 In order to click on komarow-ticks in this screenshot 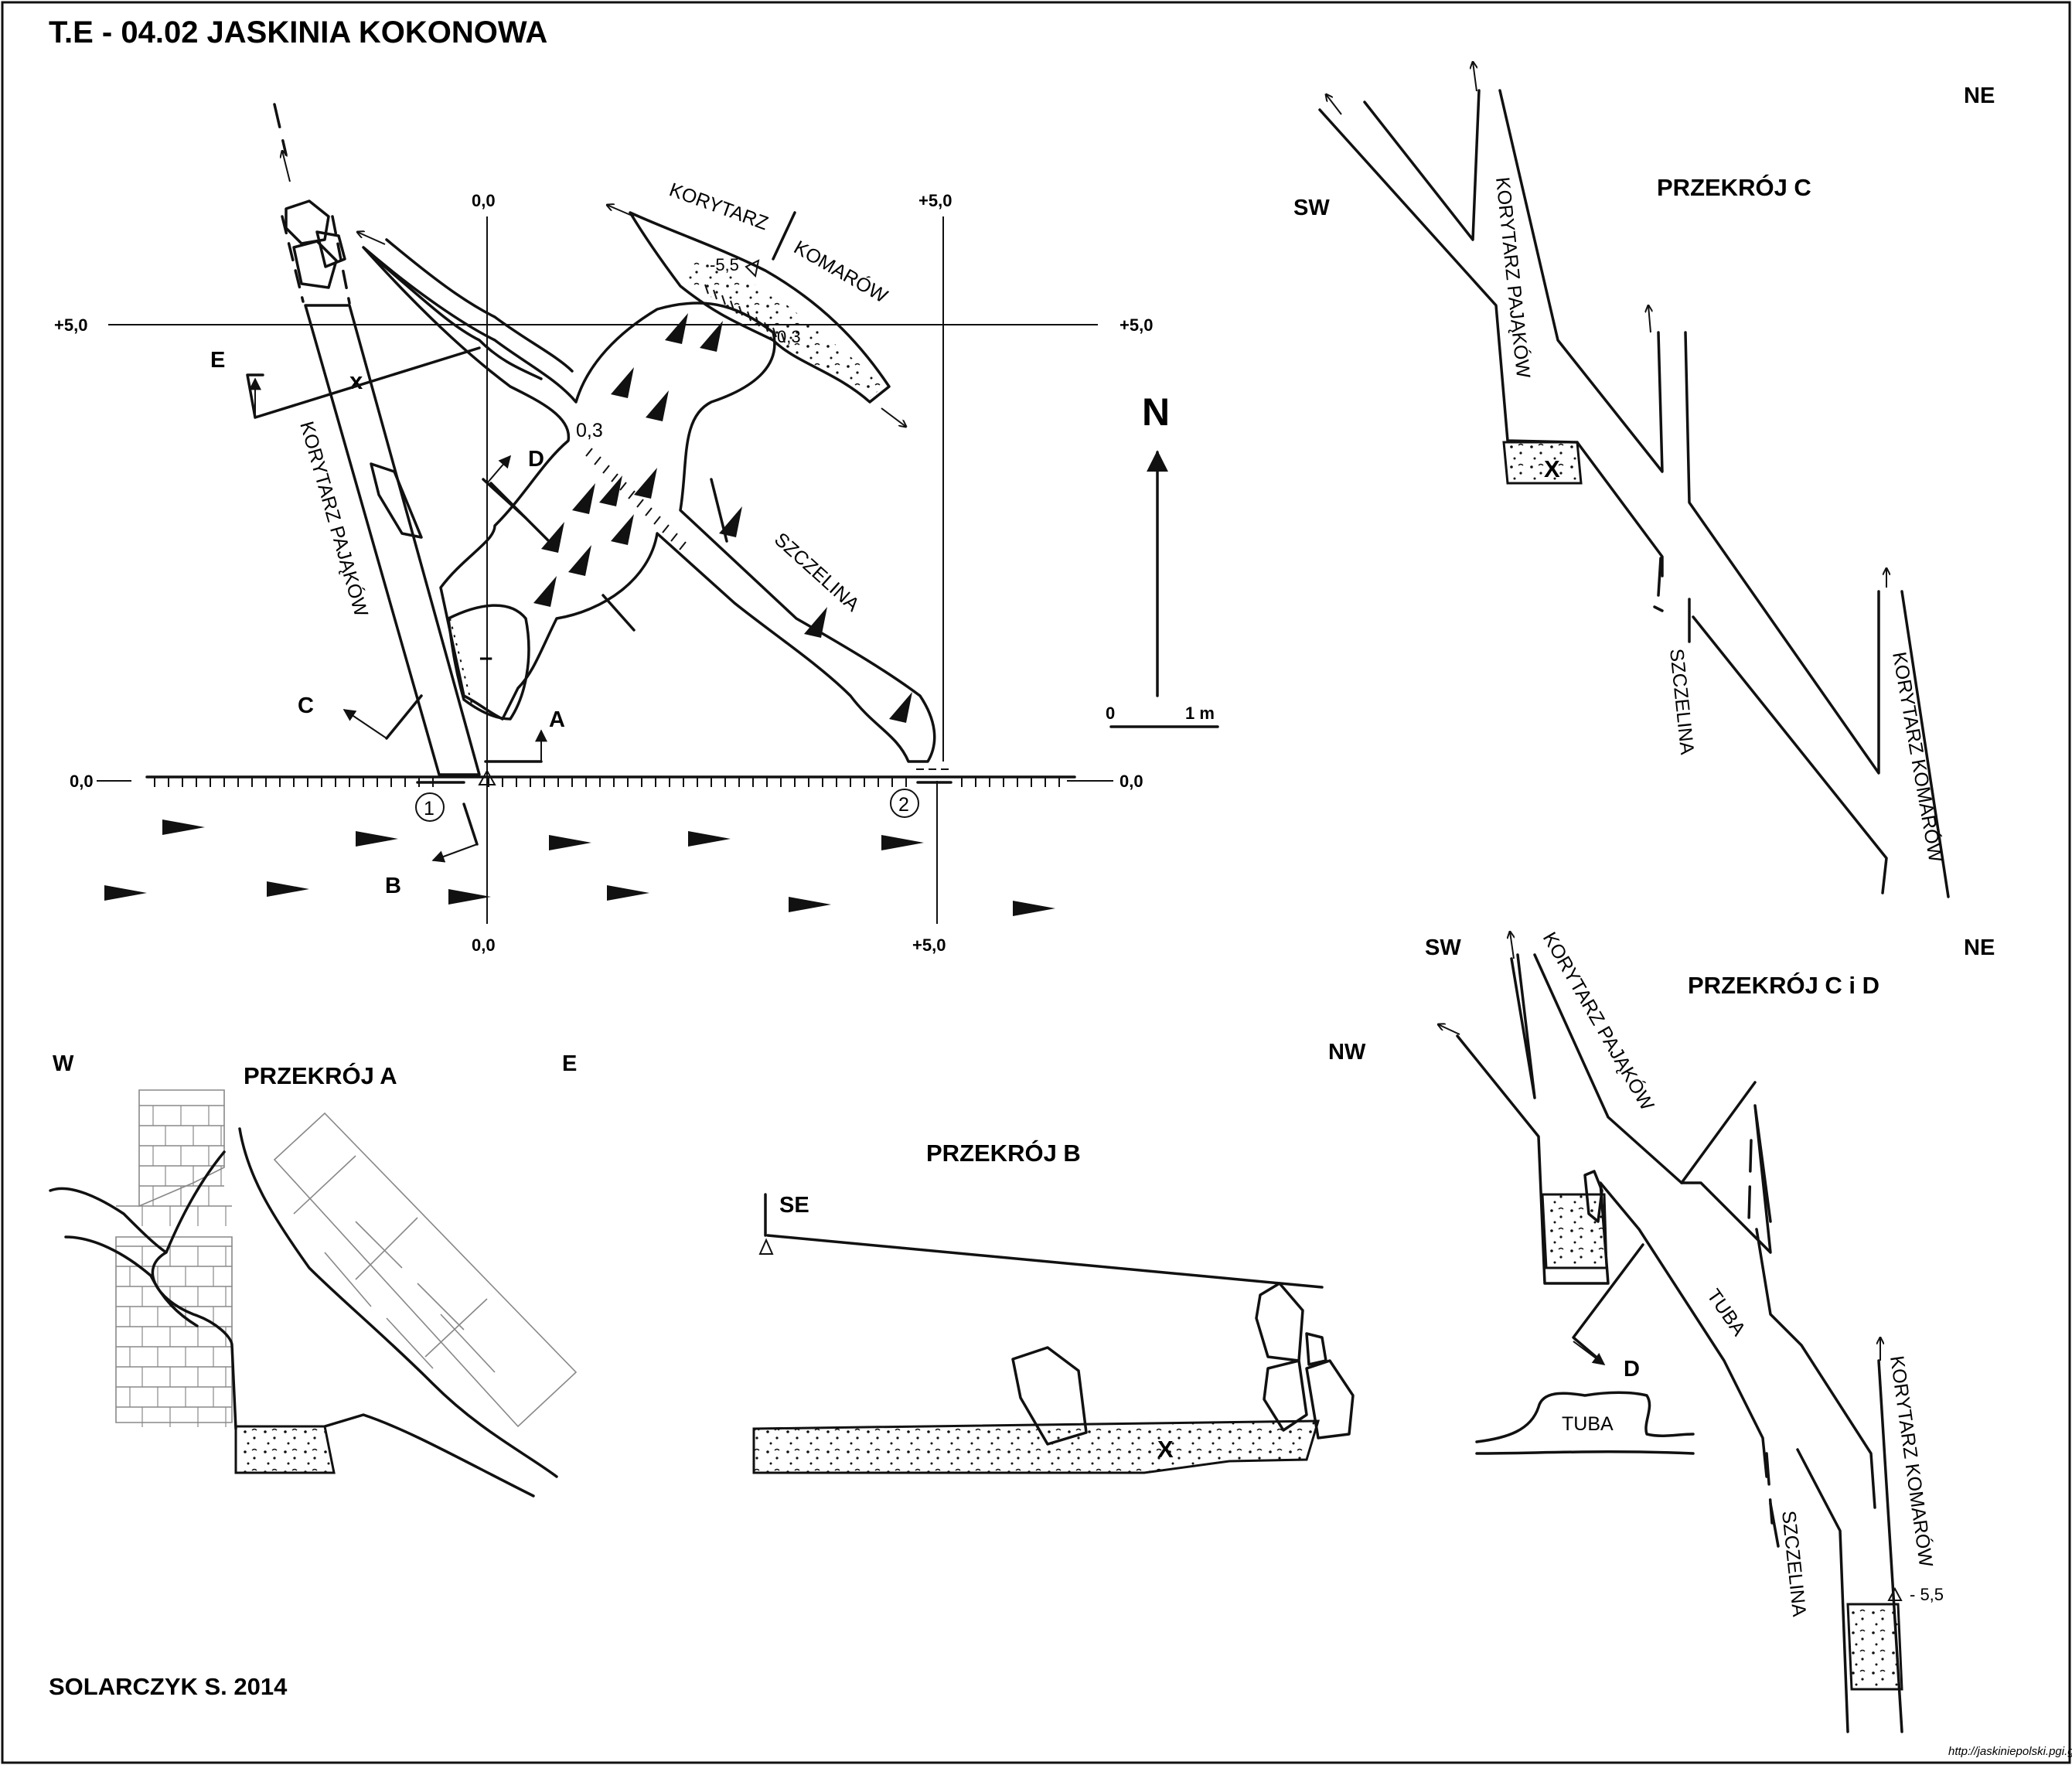, I will do `click(745, 313)`.